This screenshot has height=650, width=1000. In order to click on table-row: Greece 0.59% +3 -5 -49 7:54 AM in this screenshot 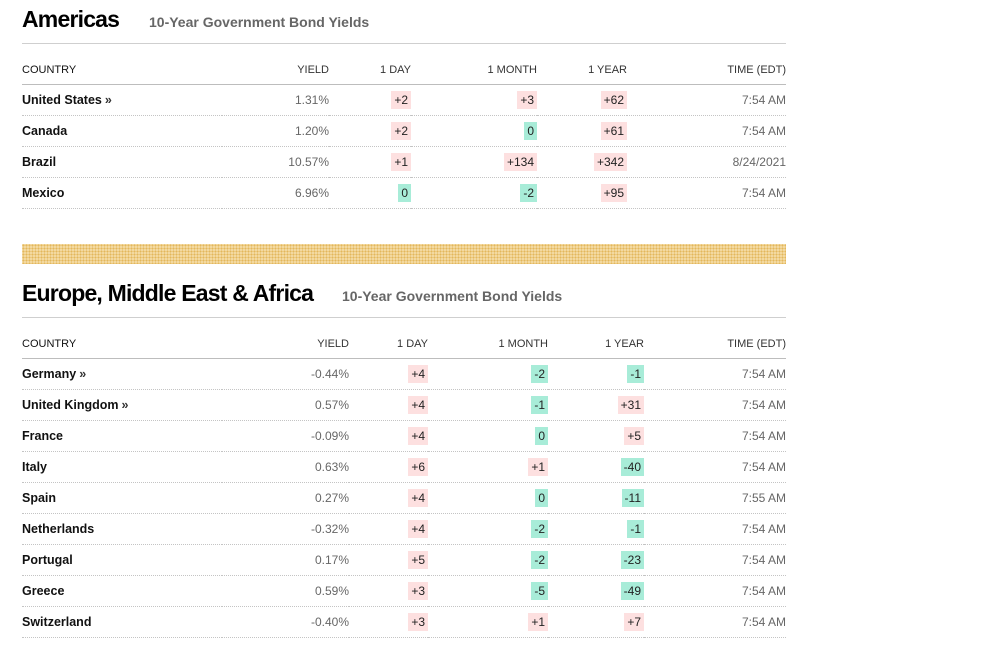, I will do `click(404, 591)`.